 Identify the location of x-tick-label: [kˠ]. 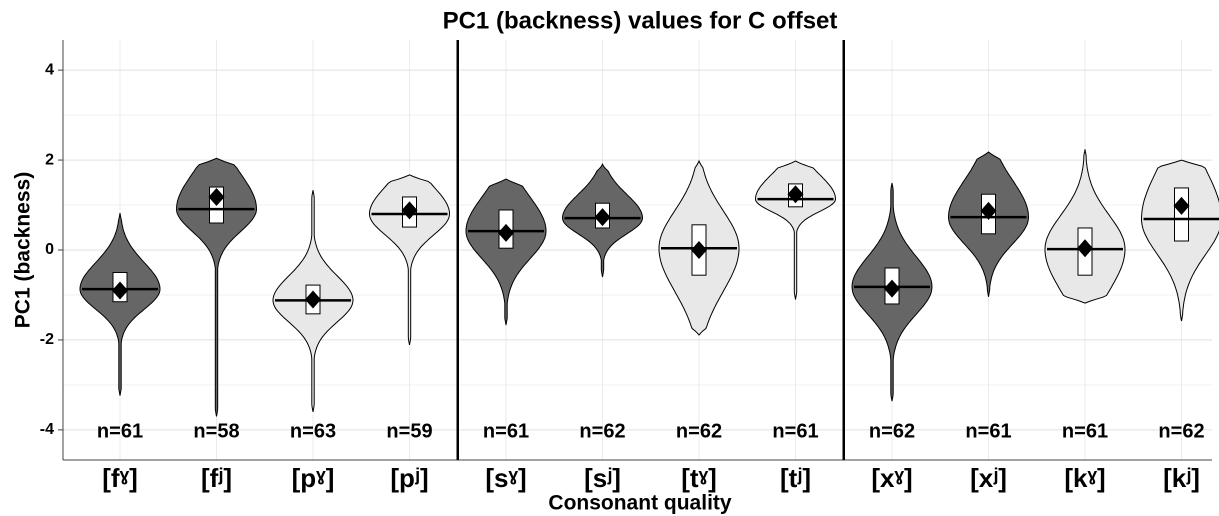
(1084, 478).